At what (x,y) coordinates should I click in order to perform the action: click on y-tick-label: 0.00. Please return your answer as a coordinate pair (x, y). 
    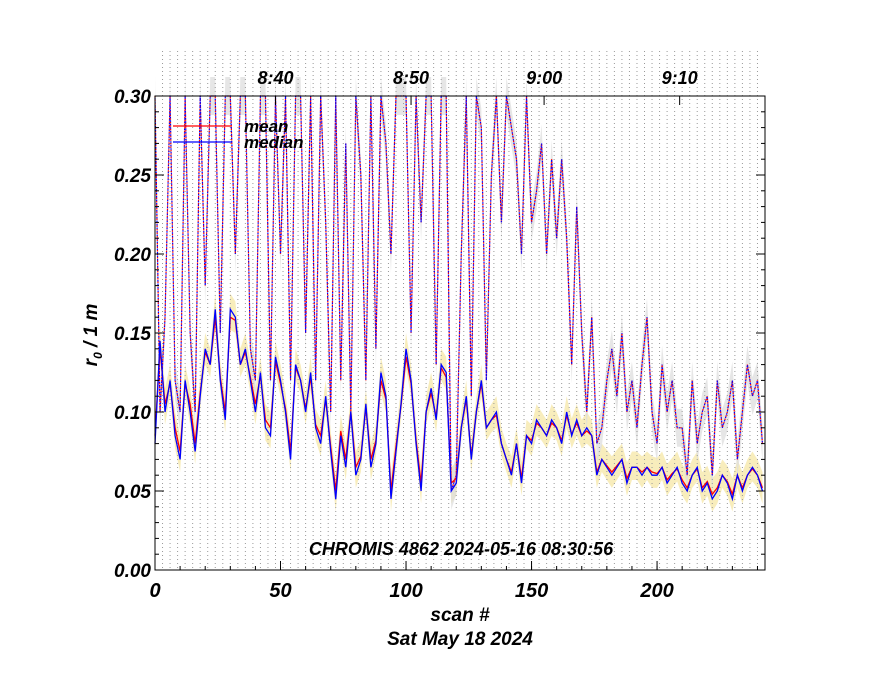
    Looking at the image, I should click on (132, 571).